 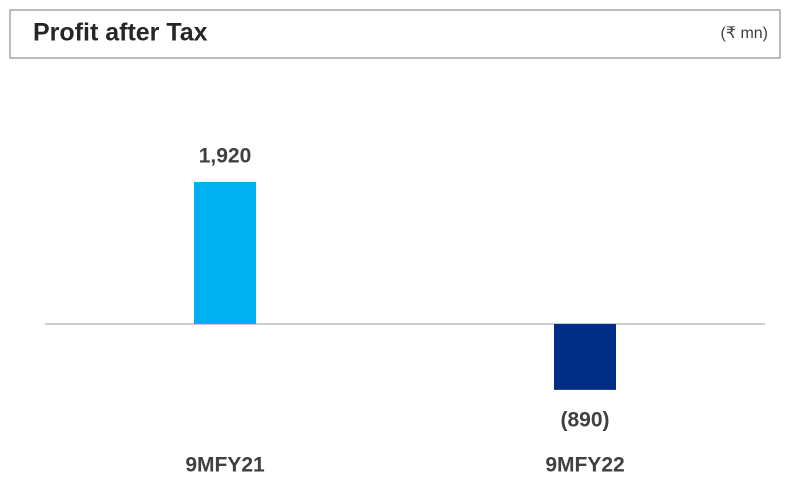 What do you see at coordinates (120, 33) in the screenshot?
I see `chart-title: Profit after Tax` at bounding box center [120, 33].